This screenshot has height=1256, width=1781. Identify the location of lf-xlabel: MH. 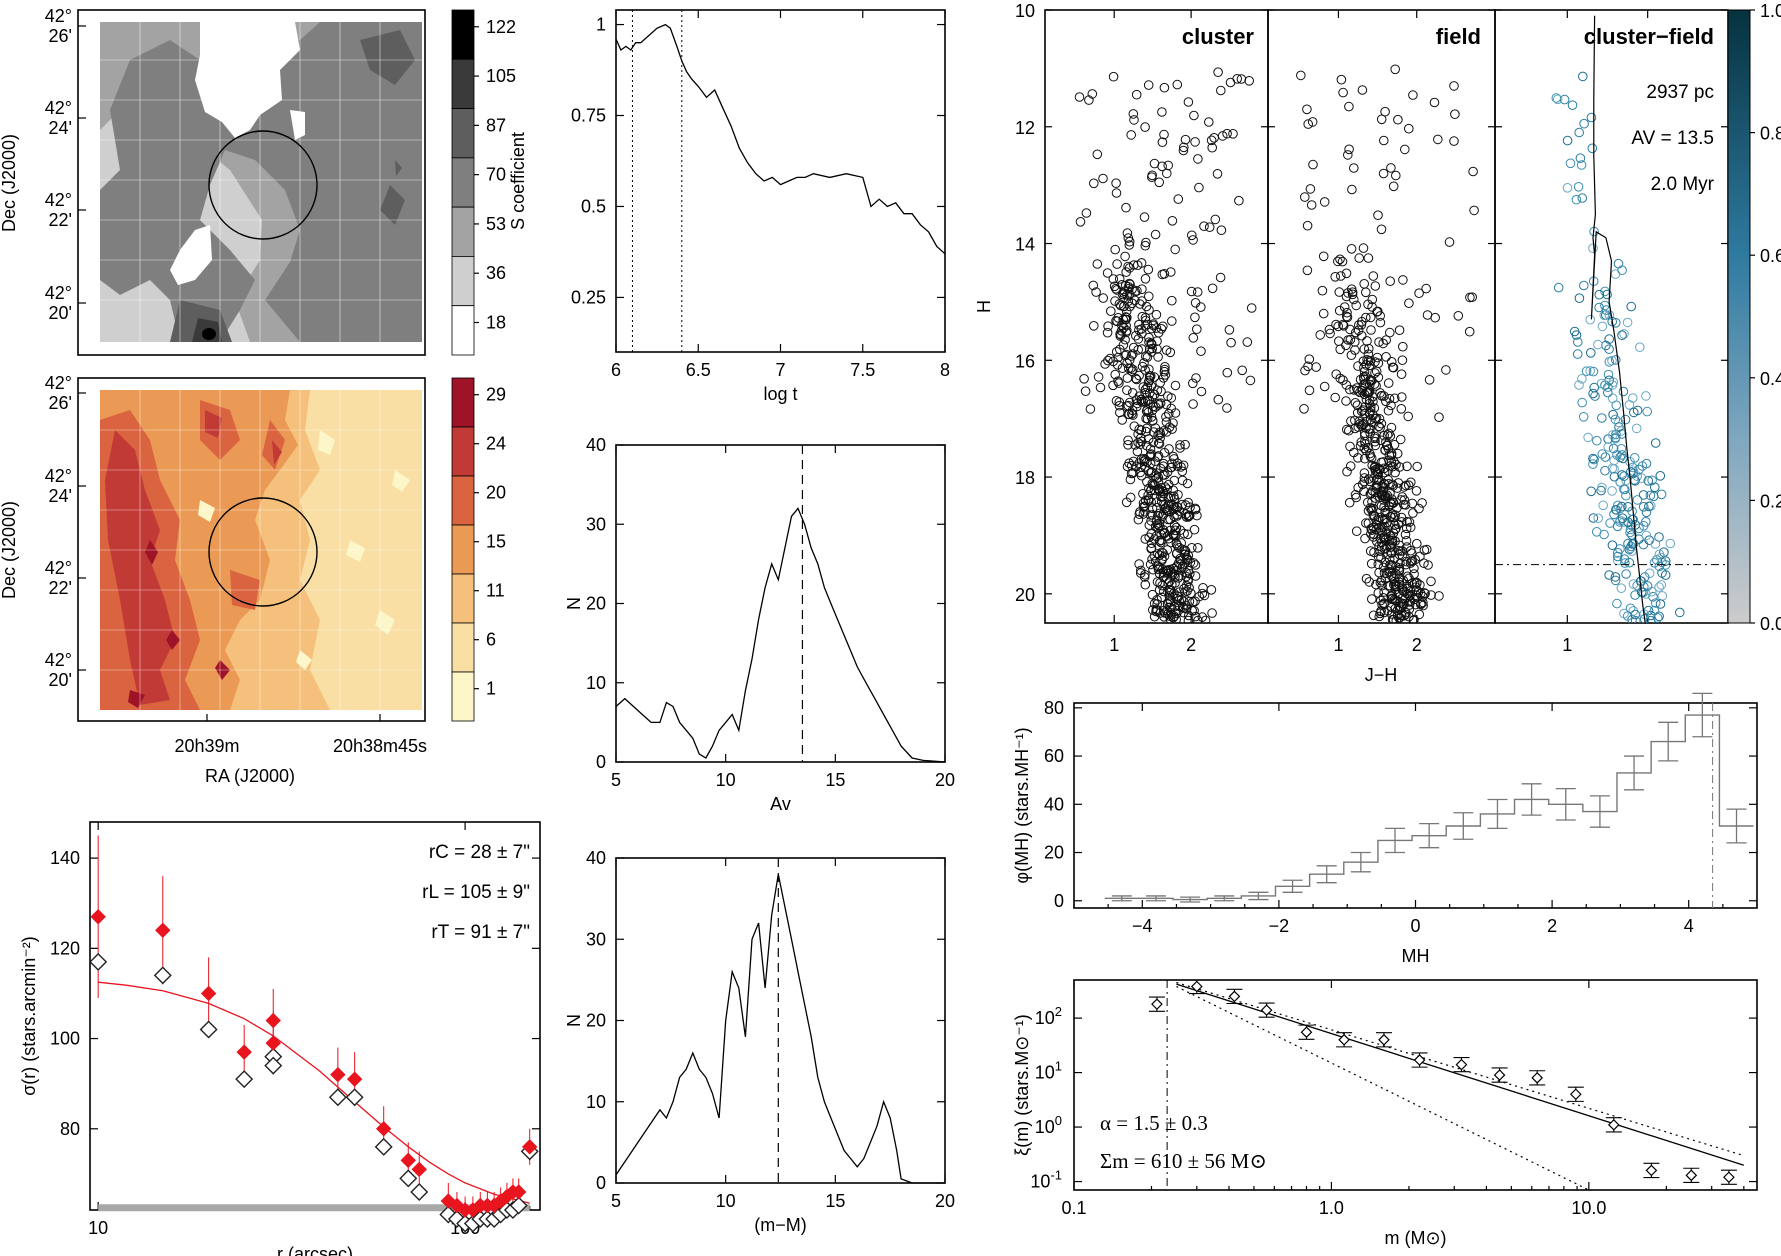
(1416, 956).